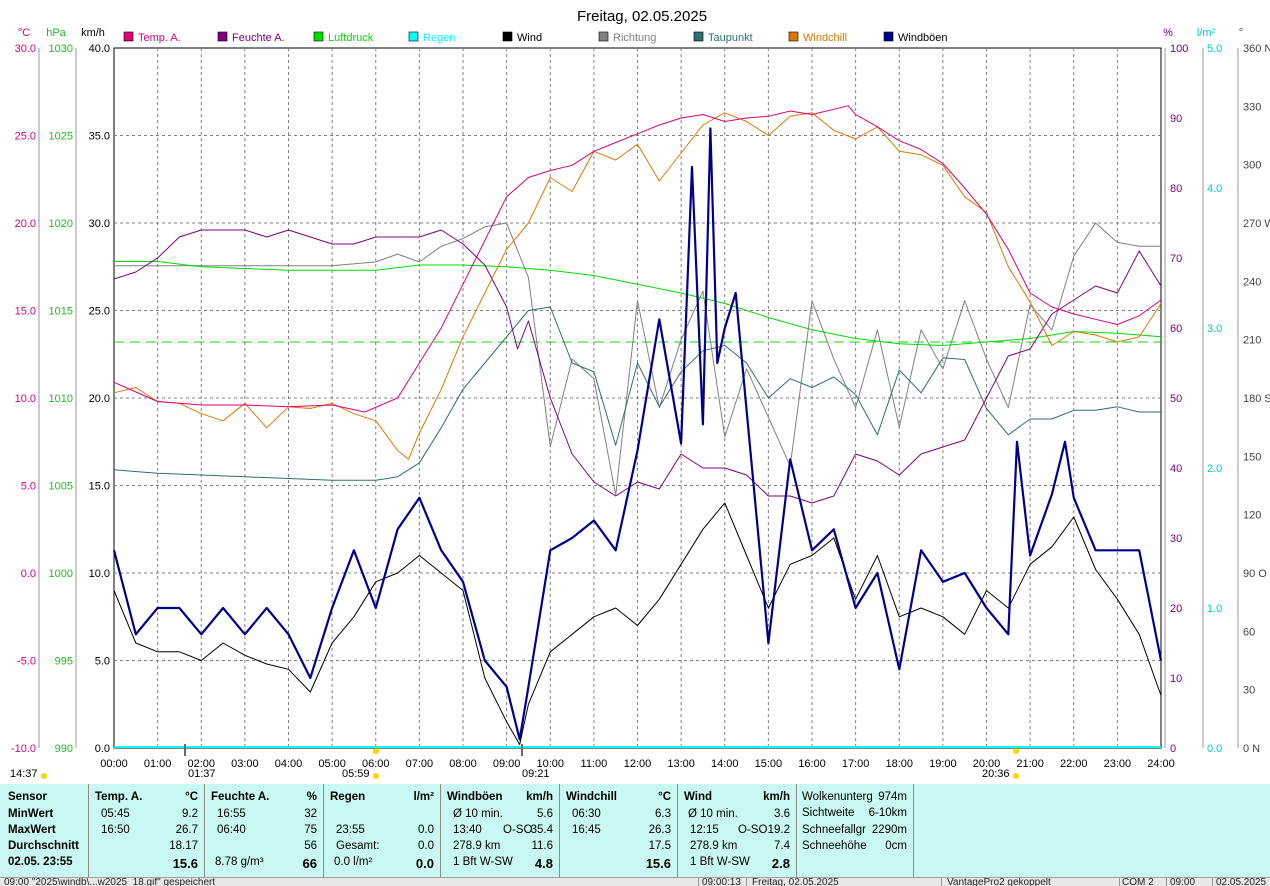 The height and width of the screenshot is (886, 1270). What do you see at coordinates (1241, 33) in the screenshot?
I see `dir-unit-label: °` at bounding box center [1241, 33].